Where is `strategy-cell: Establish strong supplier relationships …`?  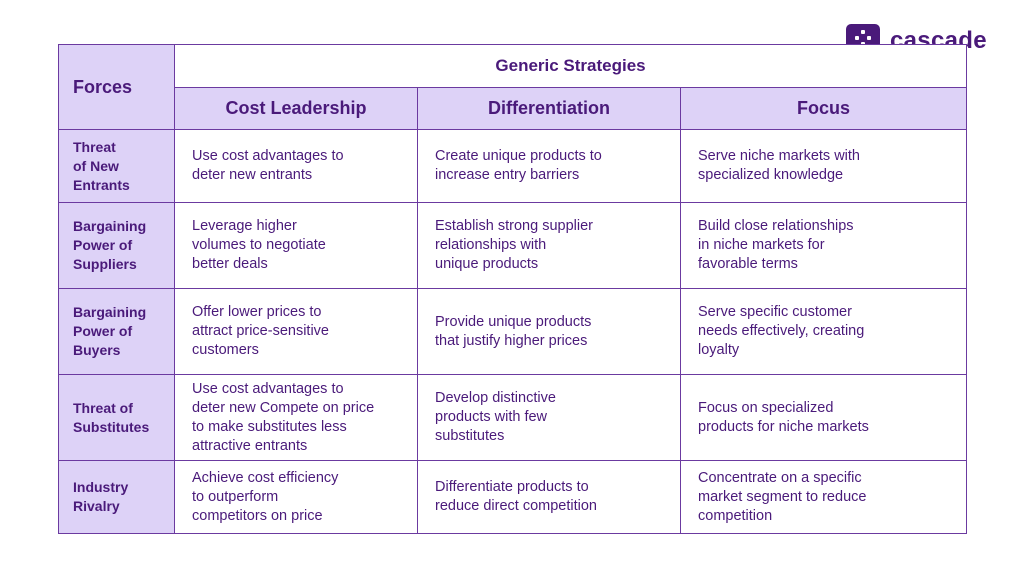 strategy-cell: Establish strong supplier relationships … is located at coordinates (549, 245).